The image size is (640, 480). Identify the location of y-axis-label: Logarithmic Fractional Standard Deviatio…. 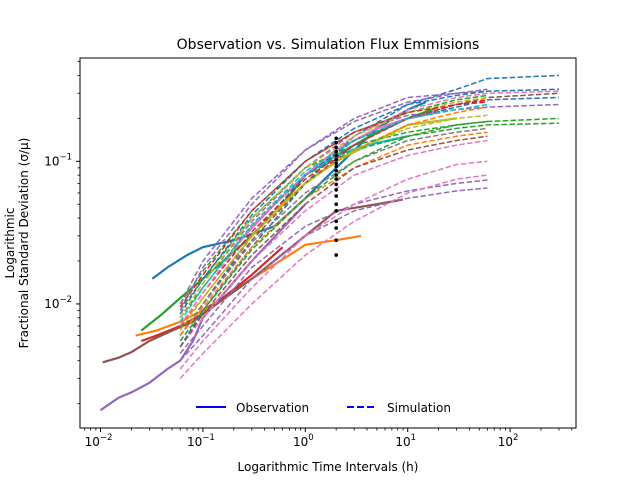
(17, 243).